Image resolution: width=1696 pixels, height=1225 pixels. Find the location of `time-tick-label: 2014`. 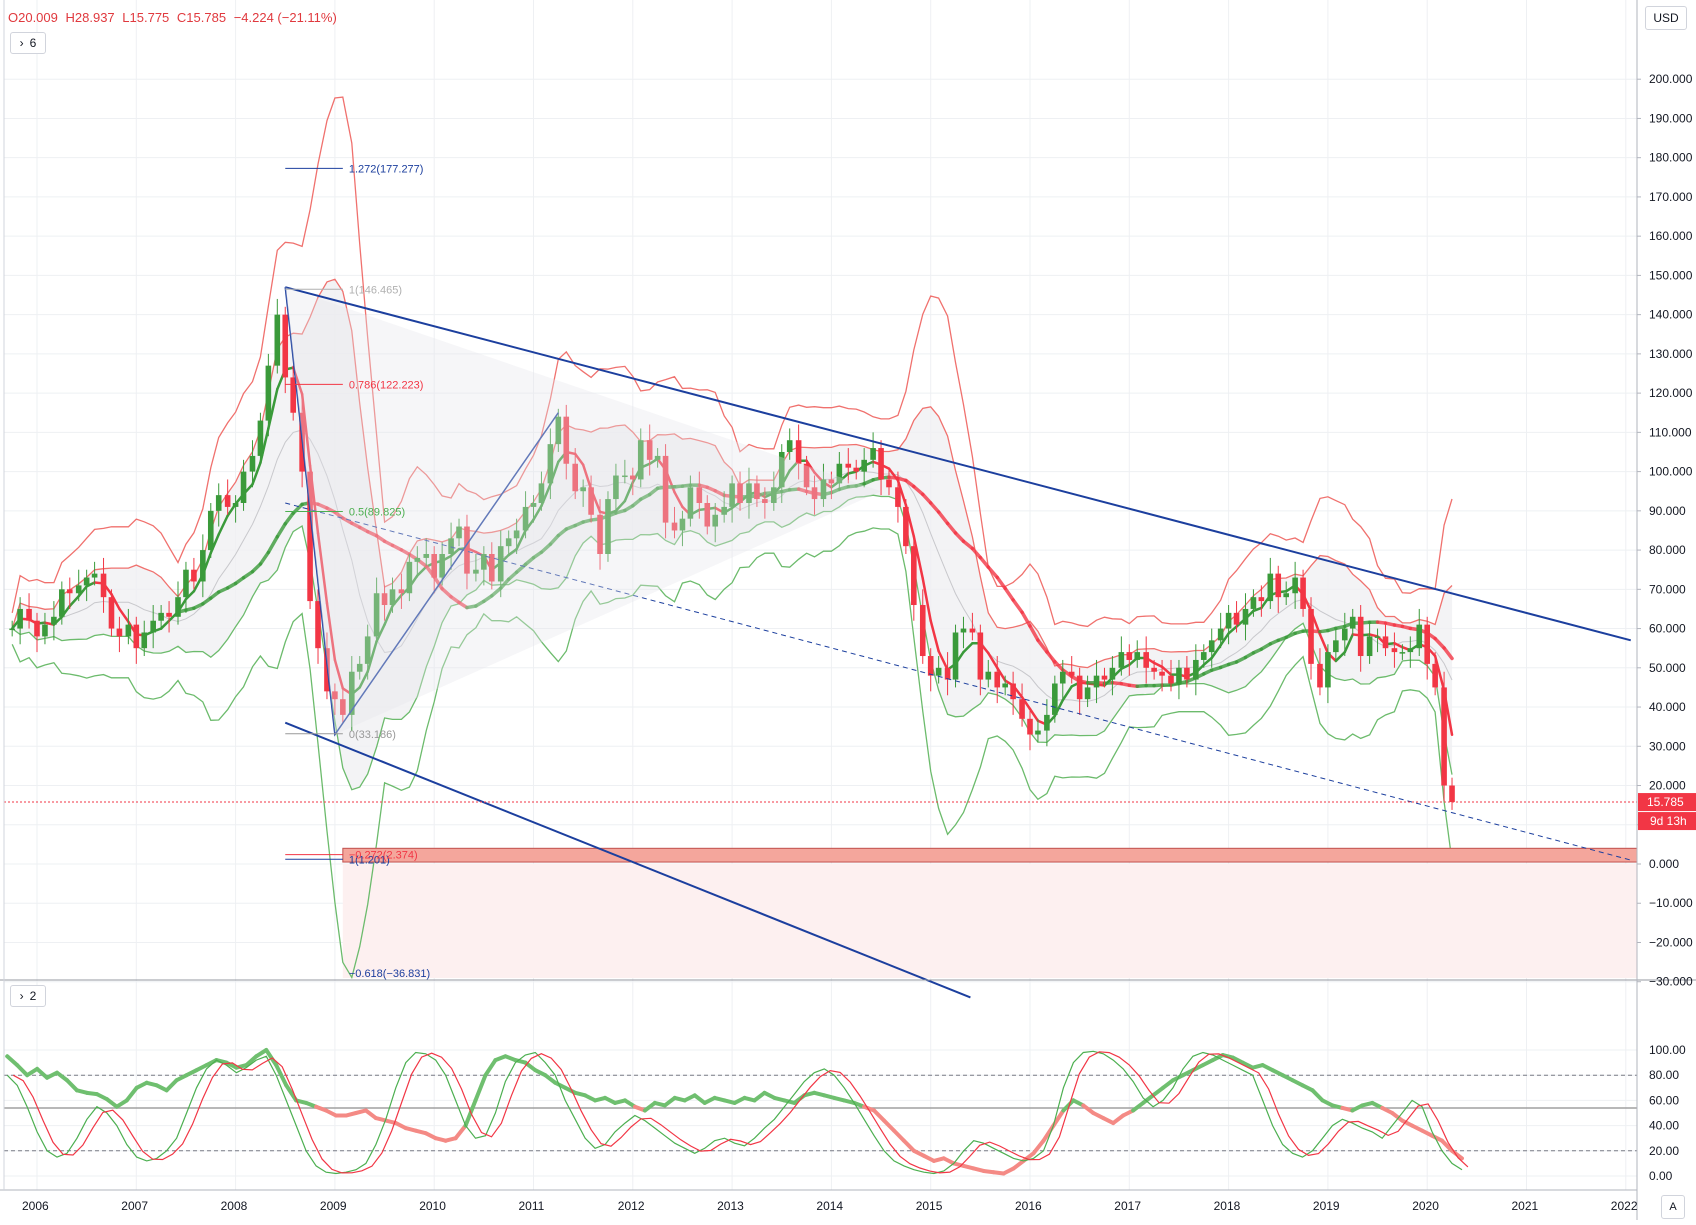

time-tick-label: 2014 is located at coordinates (829, 1206).